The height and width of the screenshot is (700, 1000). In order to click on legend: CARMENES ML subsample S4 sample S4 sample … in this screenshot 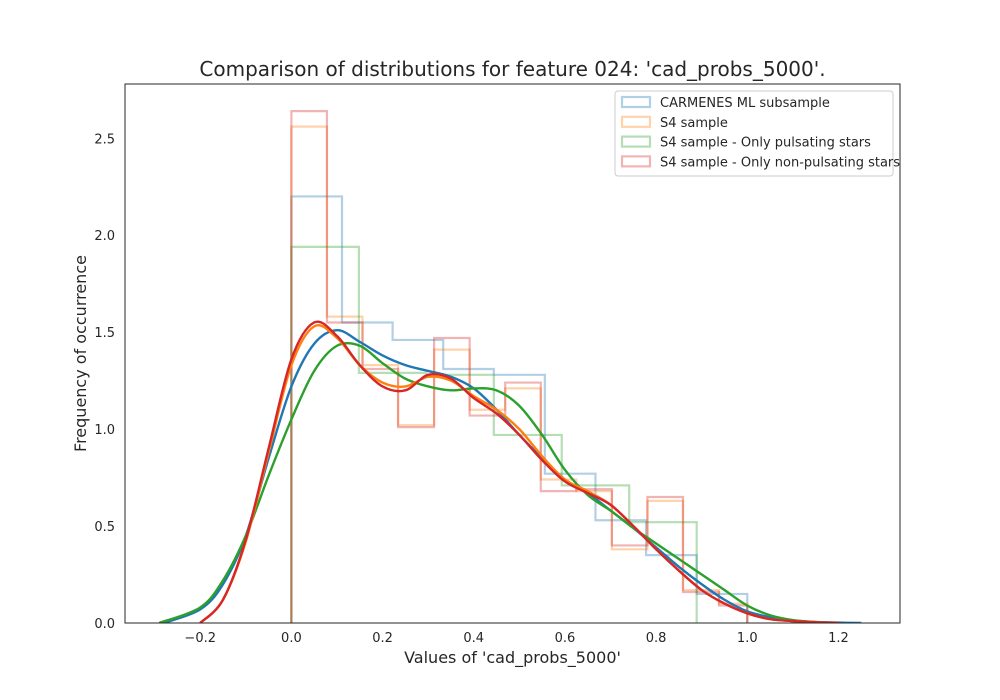, I will do `click(757, 133)`.